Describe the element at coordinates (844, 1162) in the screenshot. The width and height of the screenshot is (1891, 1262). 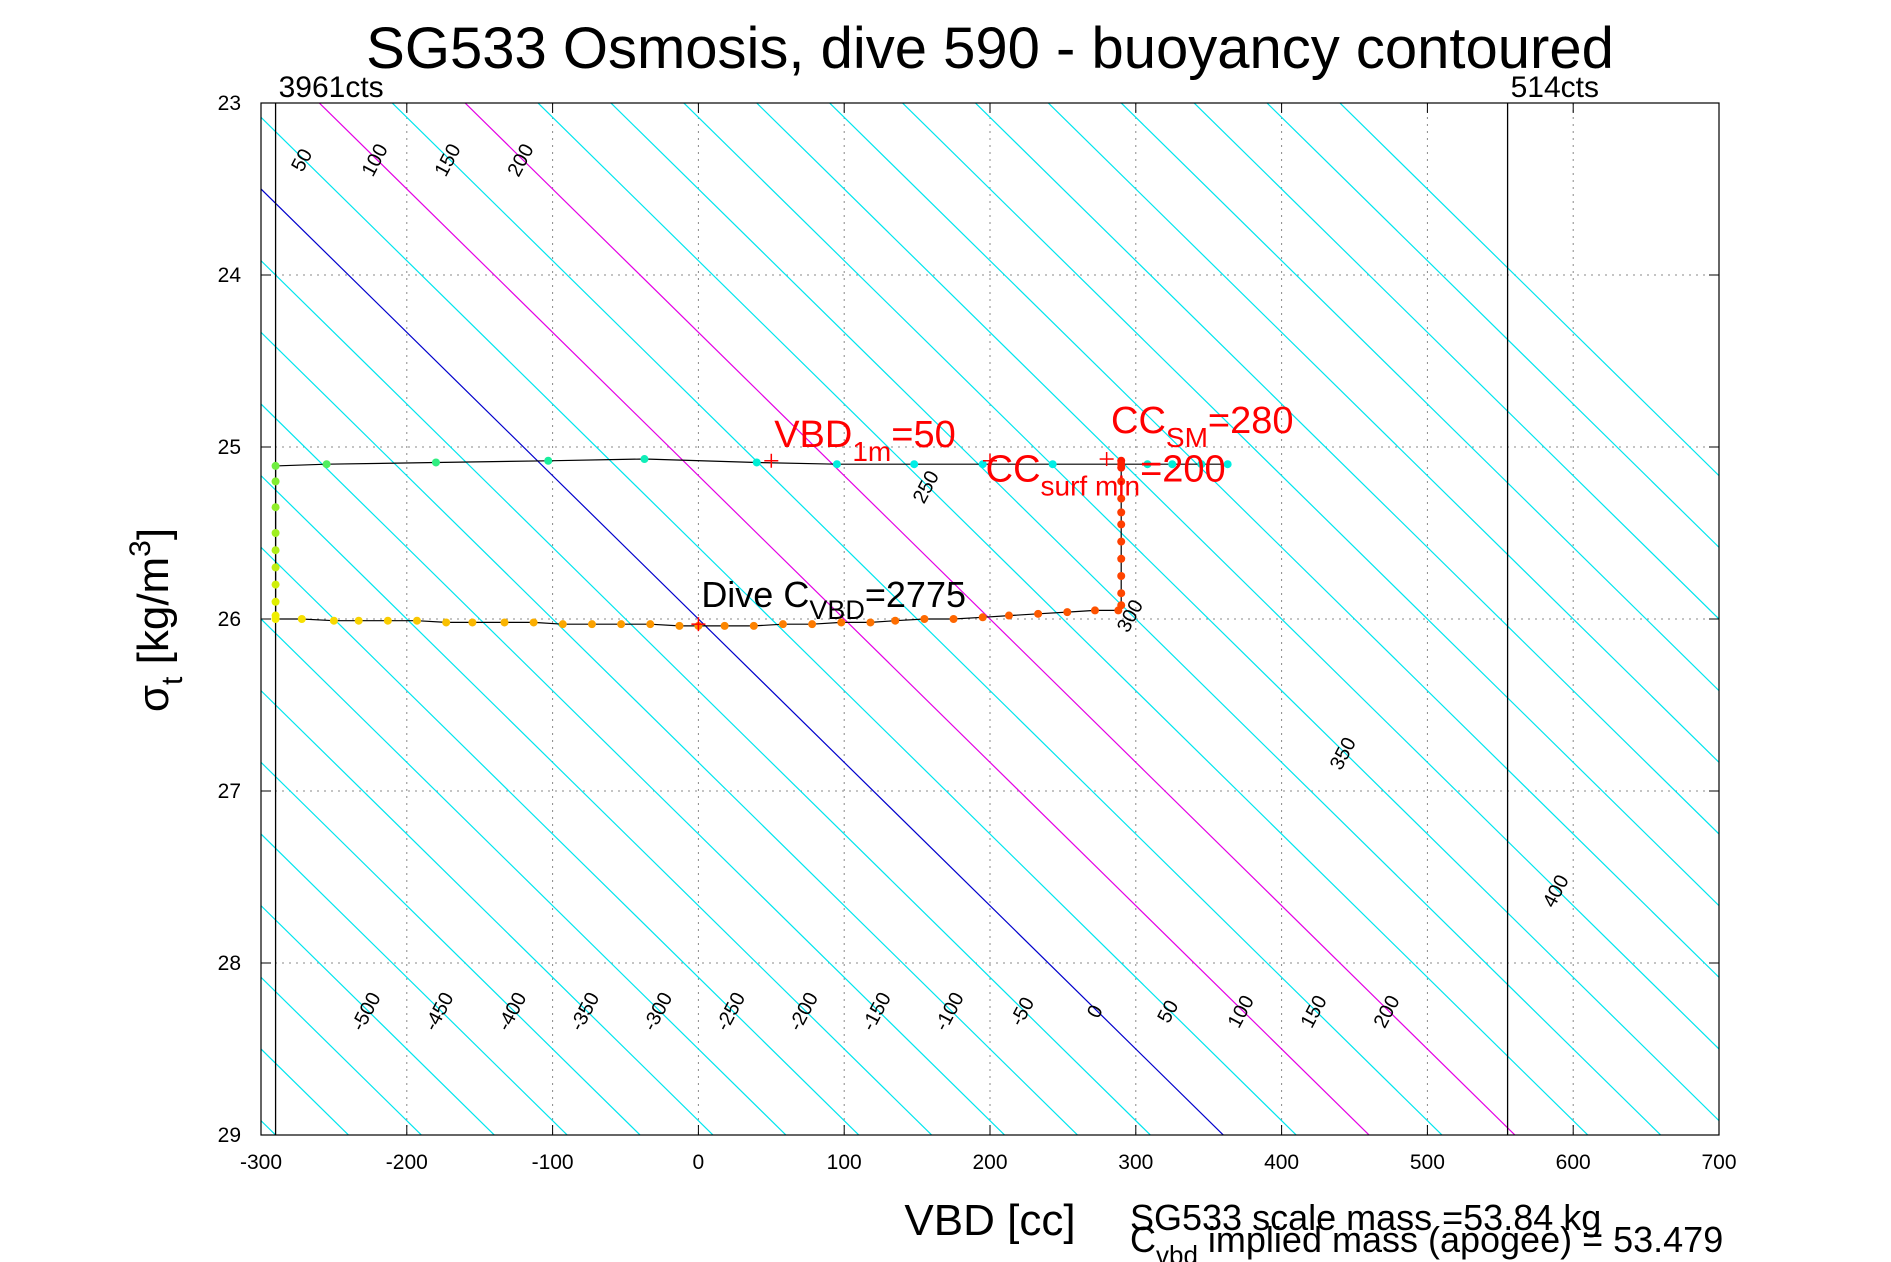
I see `x-tick-label: 100` at that location.